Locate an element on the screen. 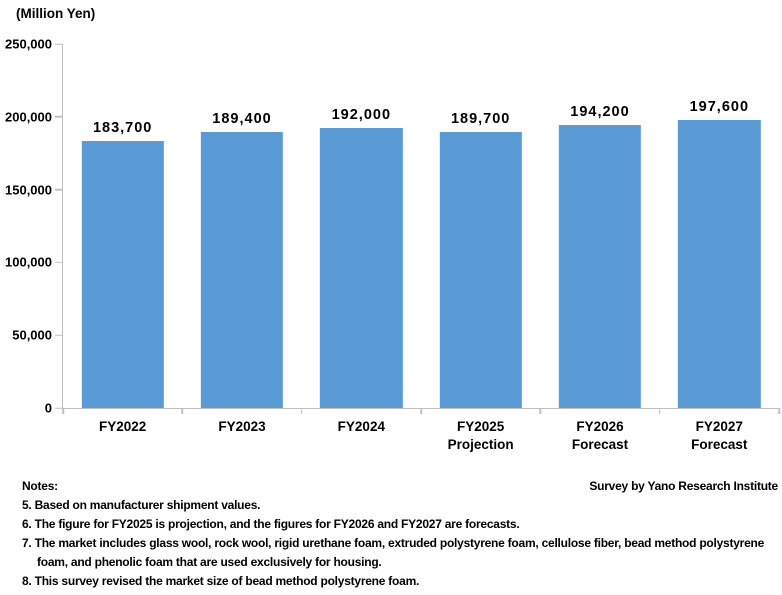 Image resolution: width=782 pixels, height=595 pixels. y-axis-unit-label: (Million Yen) is located at coordinates (56, 13).